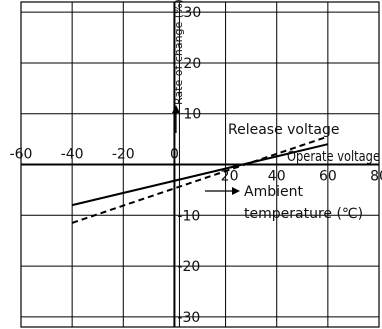  I want to click on x-tick-label: 60, so click(328, 177).